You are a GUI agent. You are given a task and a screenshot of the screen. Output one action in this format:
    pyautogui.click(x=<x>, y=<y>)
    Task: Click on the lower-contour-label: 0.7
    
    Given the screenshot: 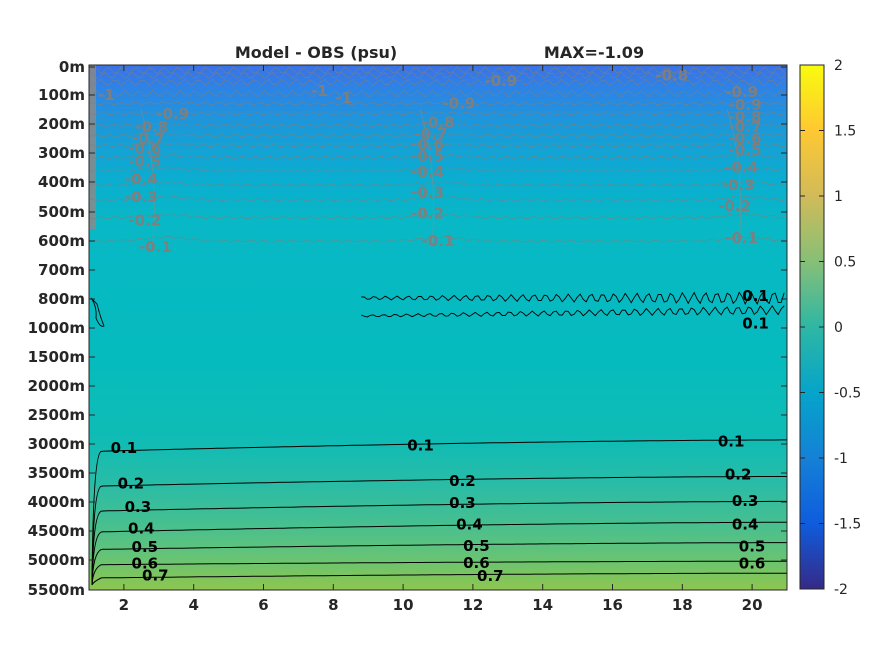 What is the action you would take?
    pyautogui.click(x=490, y=576)
    